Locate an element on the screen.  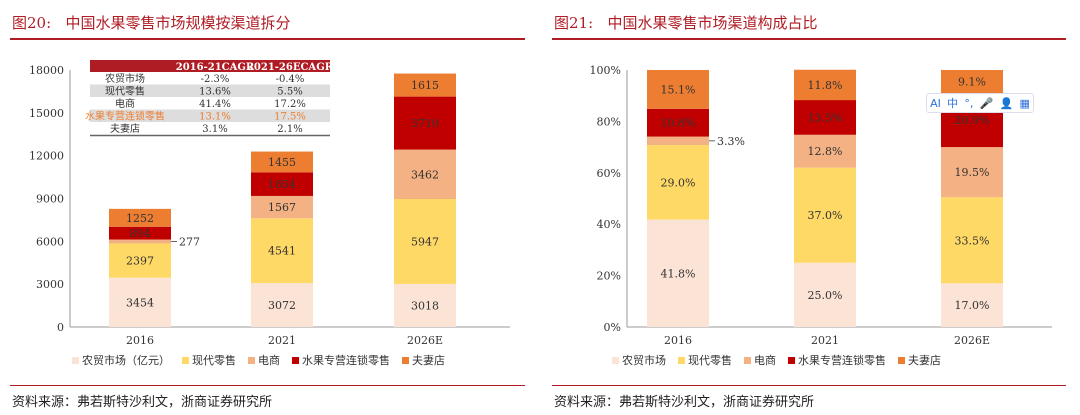
data-label: 25.0% is located at coordinates (825, 295).